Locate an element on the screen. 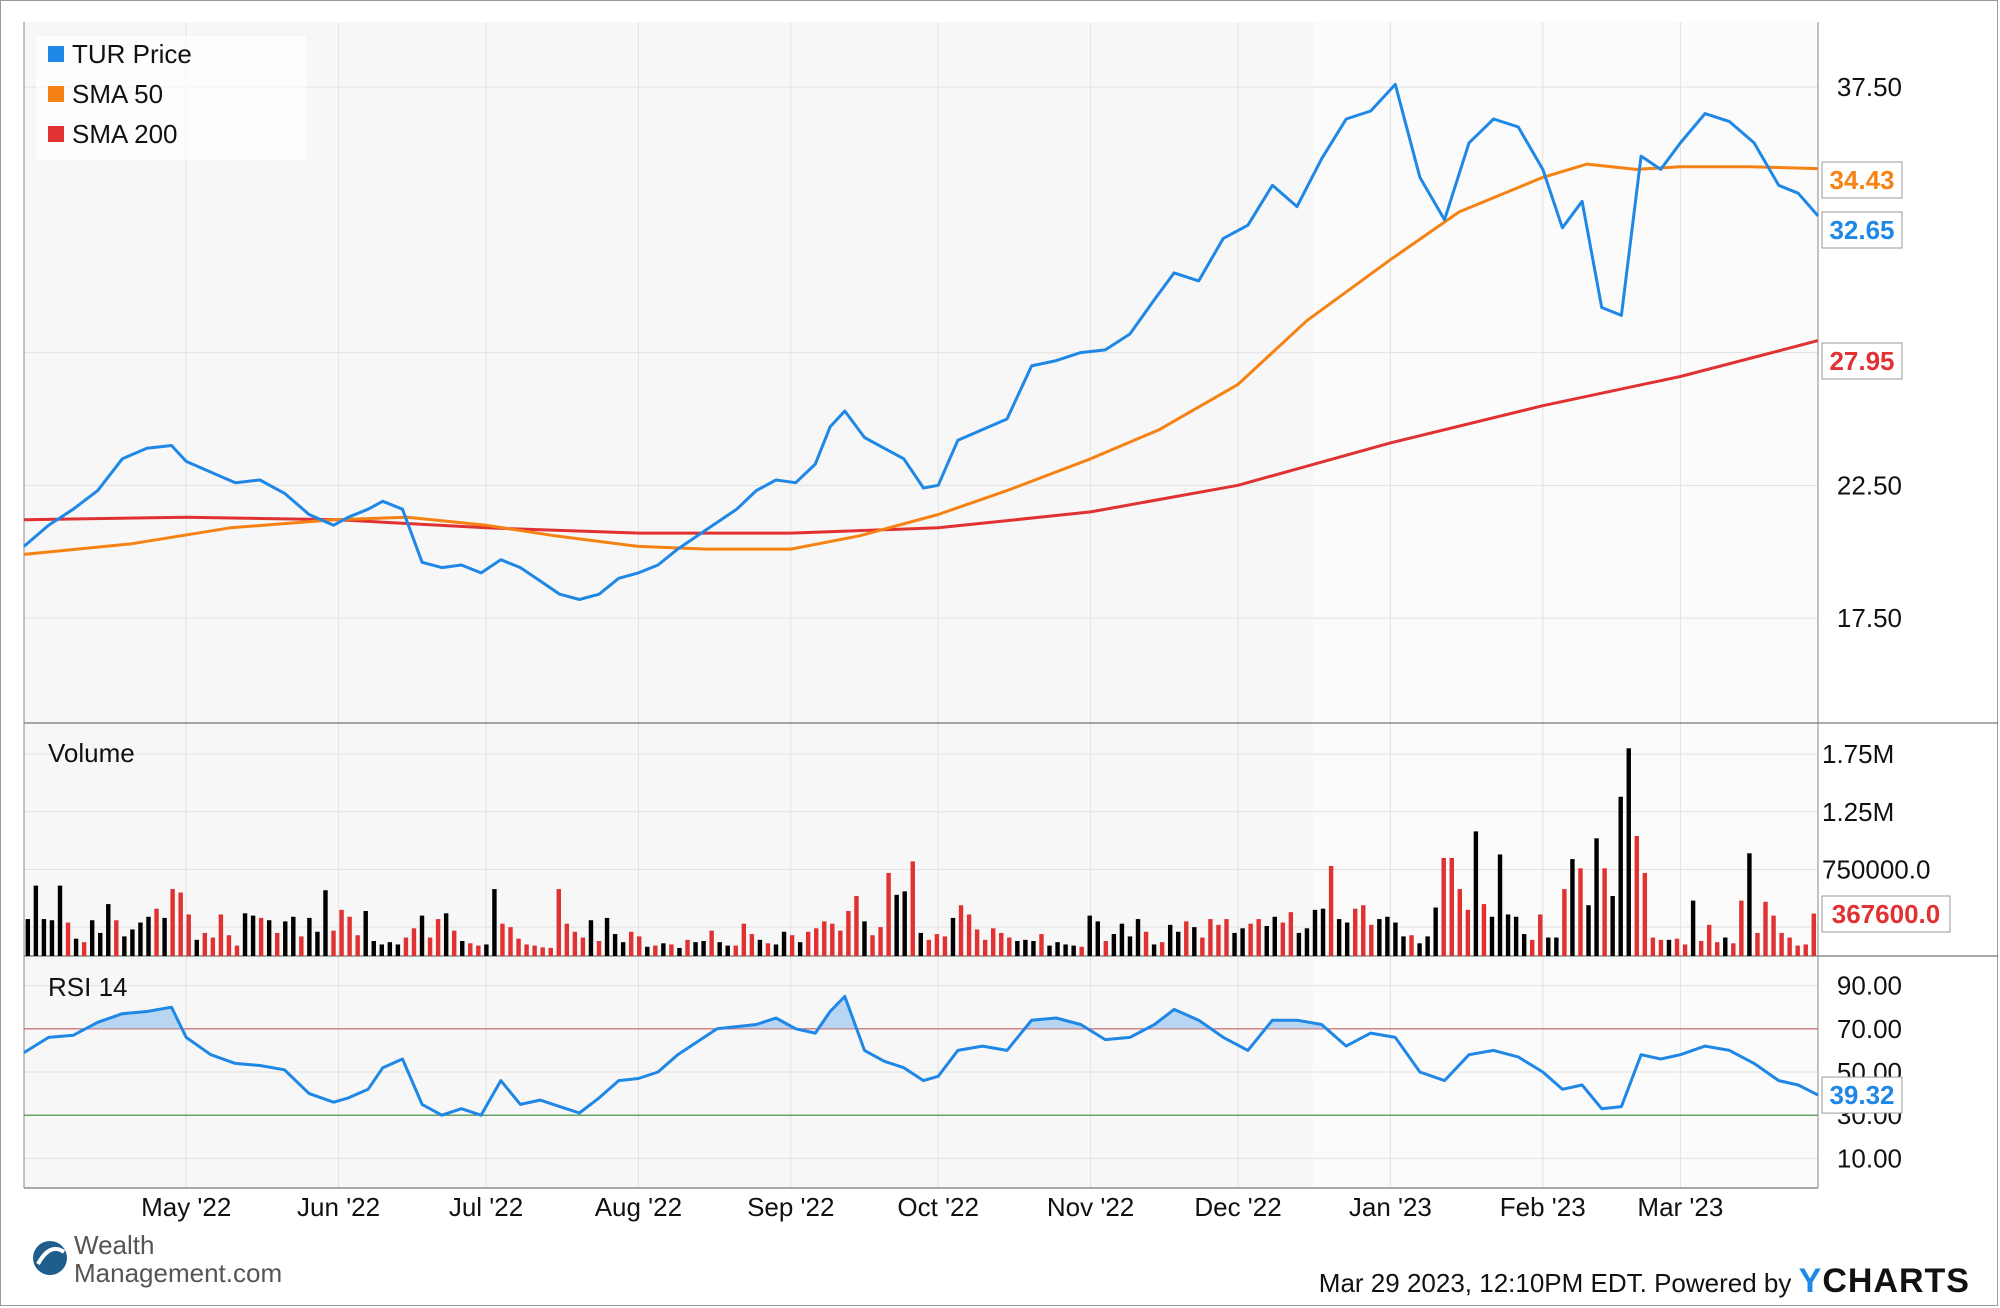 This screenshot has height=1308, width=2000. sma50-last-value: 34.43 is located at coordinates (1862, 180).